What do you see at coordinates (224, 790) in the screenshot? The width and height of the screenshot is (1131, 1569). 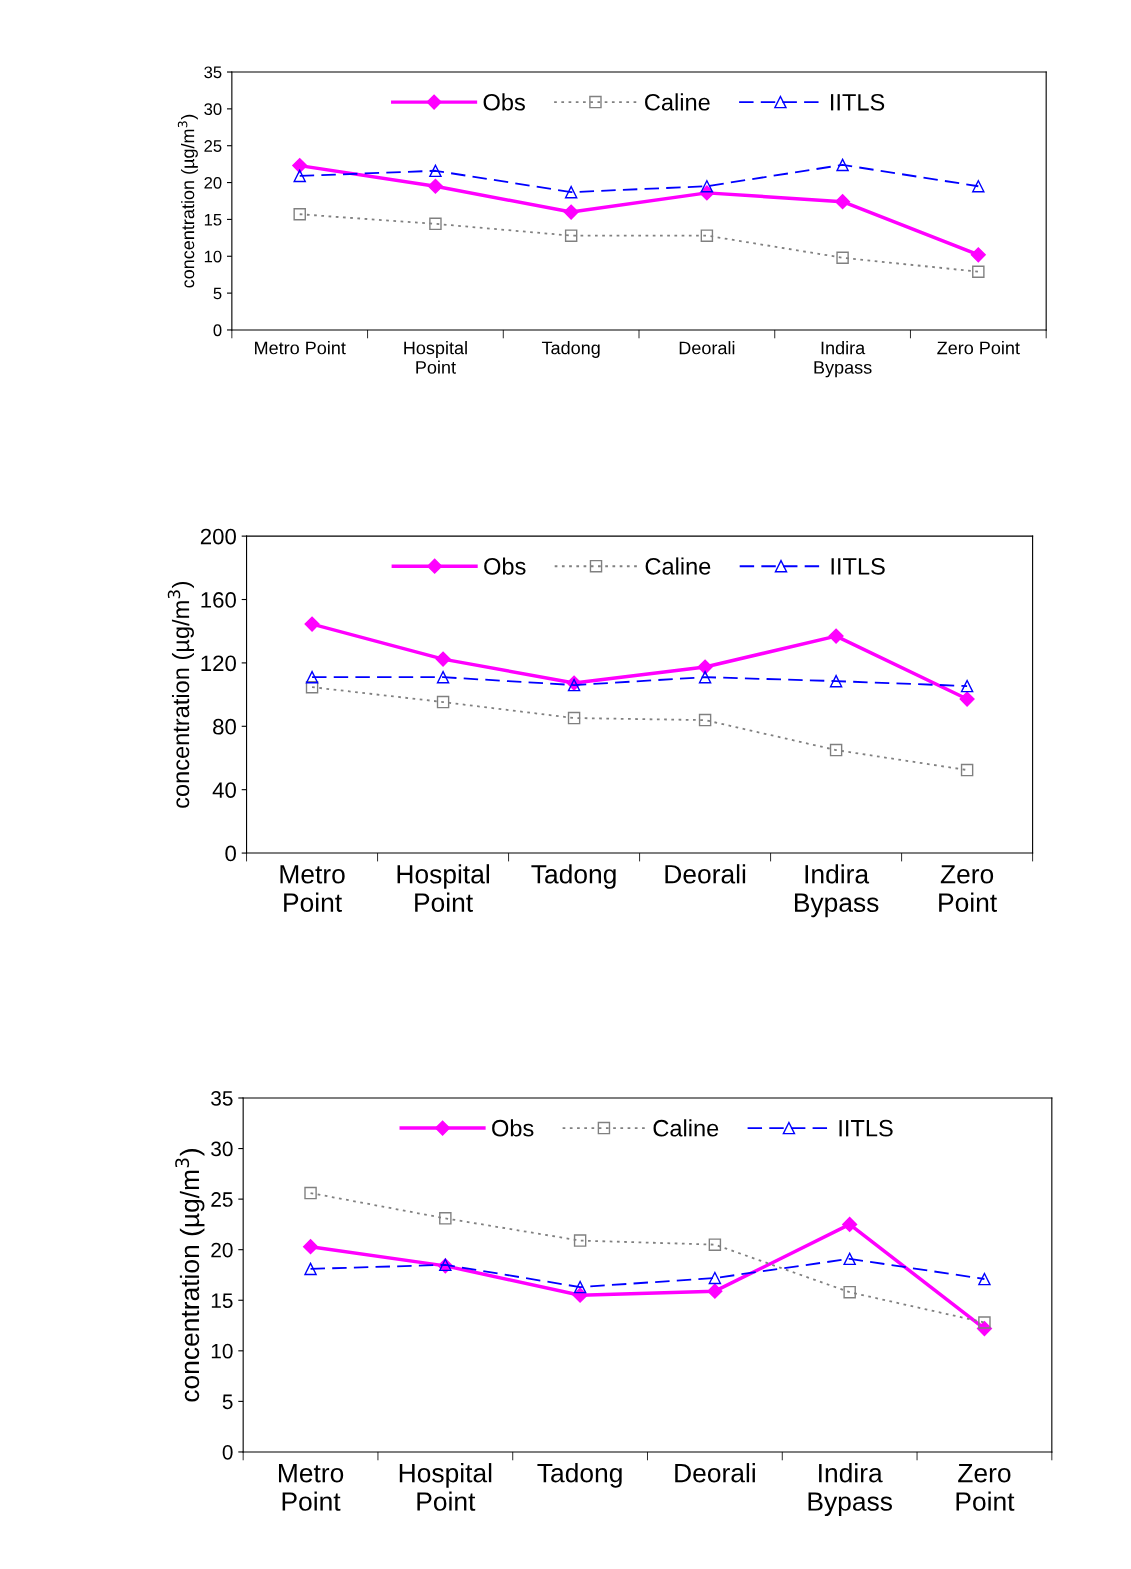 I see `y-tick-label: 40` at bounding box center [224, 790].